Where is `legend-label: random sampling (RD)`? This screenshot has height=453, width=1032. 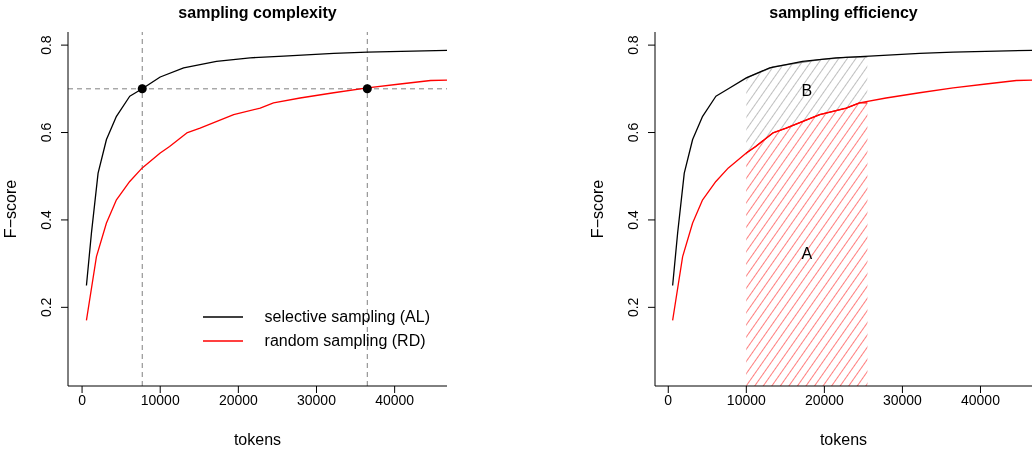
legend-label: random sampling (RD) is located at coordinates (345, 341).